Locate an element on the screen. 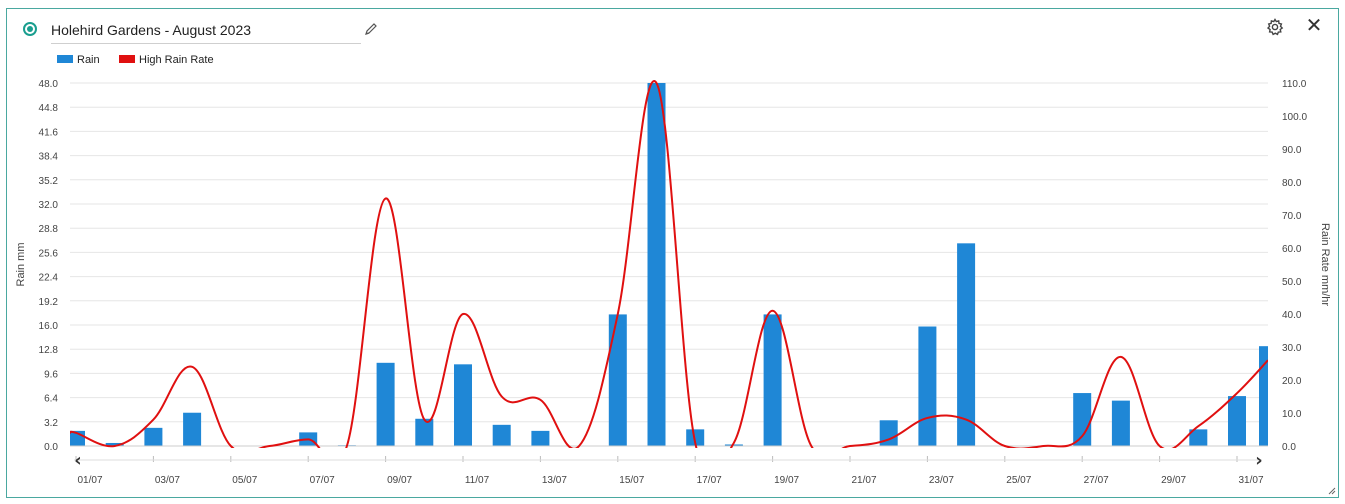 The image size is (1345, 504). y2-tick-label: 80.0 is located at coordinates (1292, 183).